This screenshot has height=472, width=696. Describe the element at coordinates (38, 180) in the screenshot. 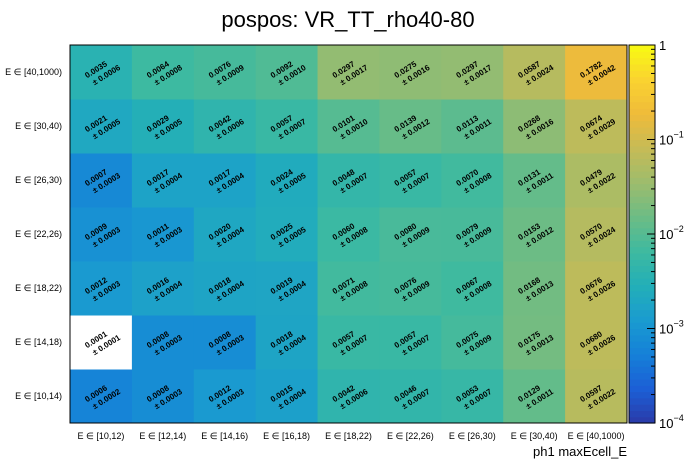

I see `y-tick-label: E ∈ [26,30)` at that location.